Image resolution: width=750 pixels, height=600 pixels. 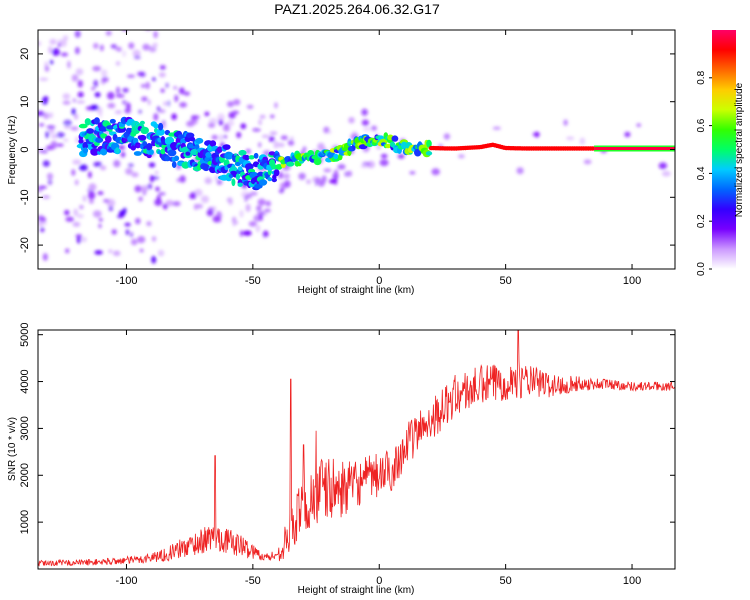 What do you see at coordinates (25, 245) in the screenshot?
I see `y-tick-label: -20` at bounding box center [25, 245].